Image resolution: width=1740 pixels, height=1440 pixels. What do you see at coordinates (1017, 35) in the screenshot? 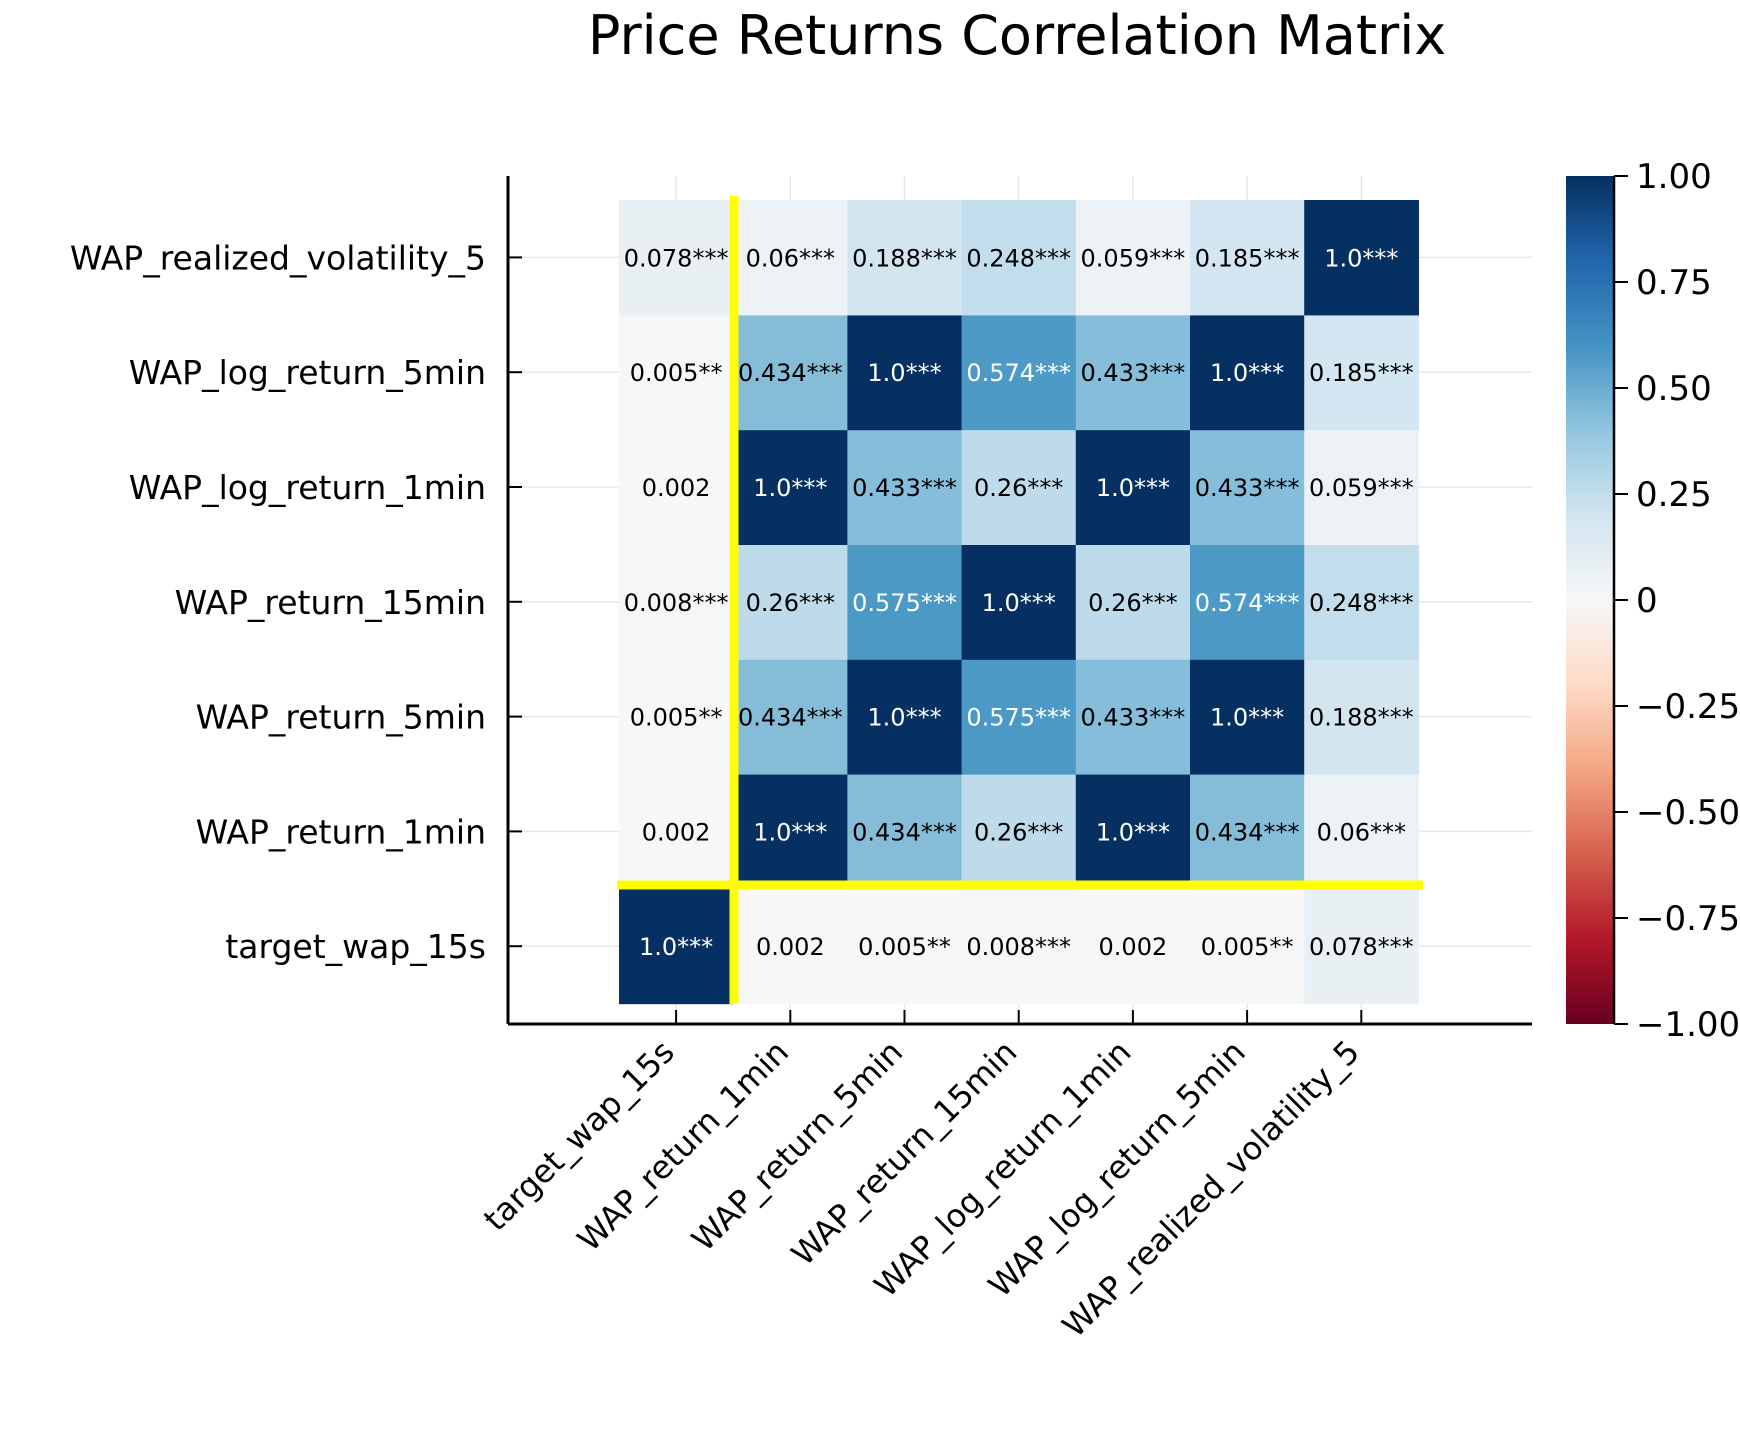
I see `chart-title: Price Returns Correlation Matrix` at bounding box center [1017, 35].